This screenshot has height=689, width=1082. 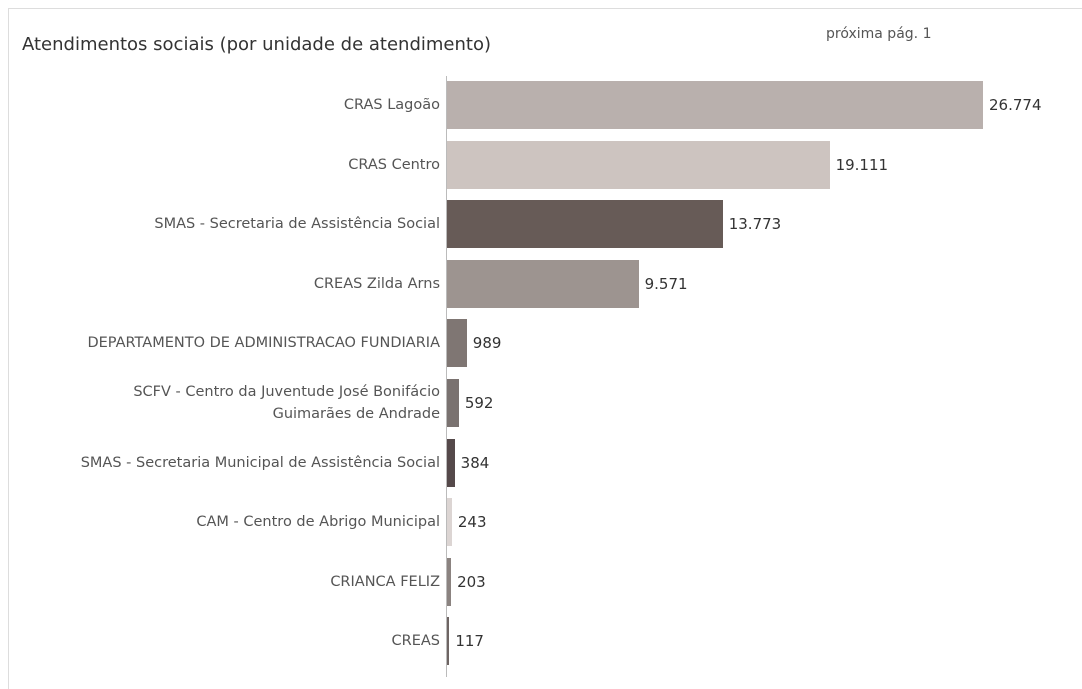 I want to click on value-label: 26.774, so click(x=1015, y=105).